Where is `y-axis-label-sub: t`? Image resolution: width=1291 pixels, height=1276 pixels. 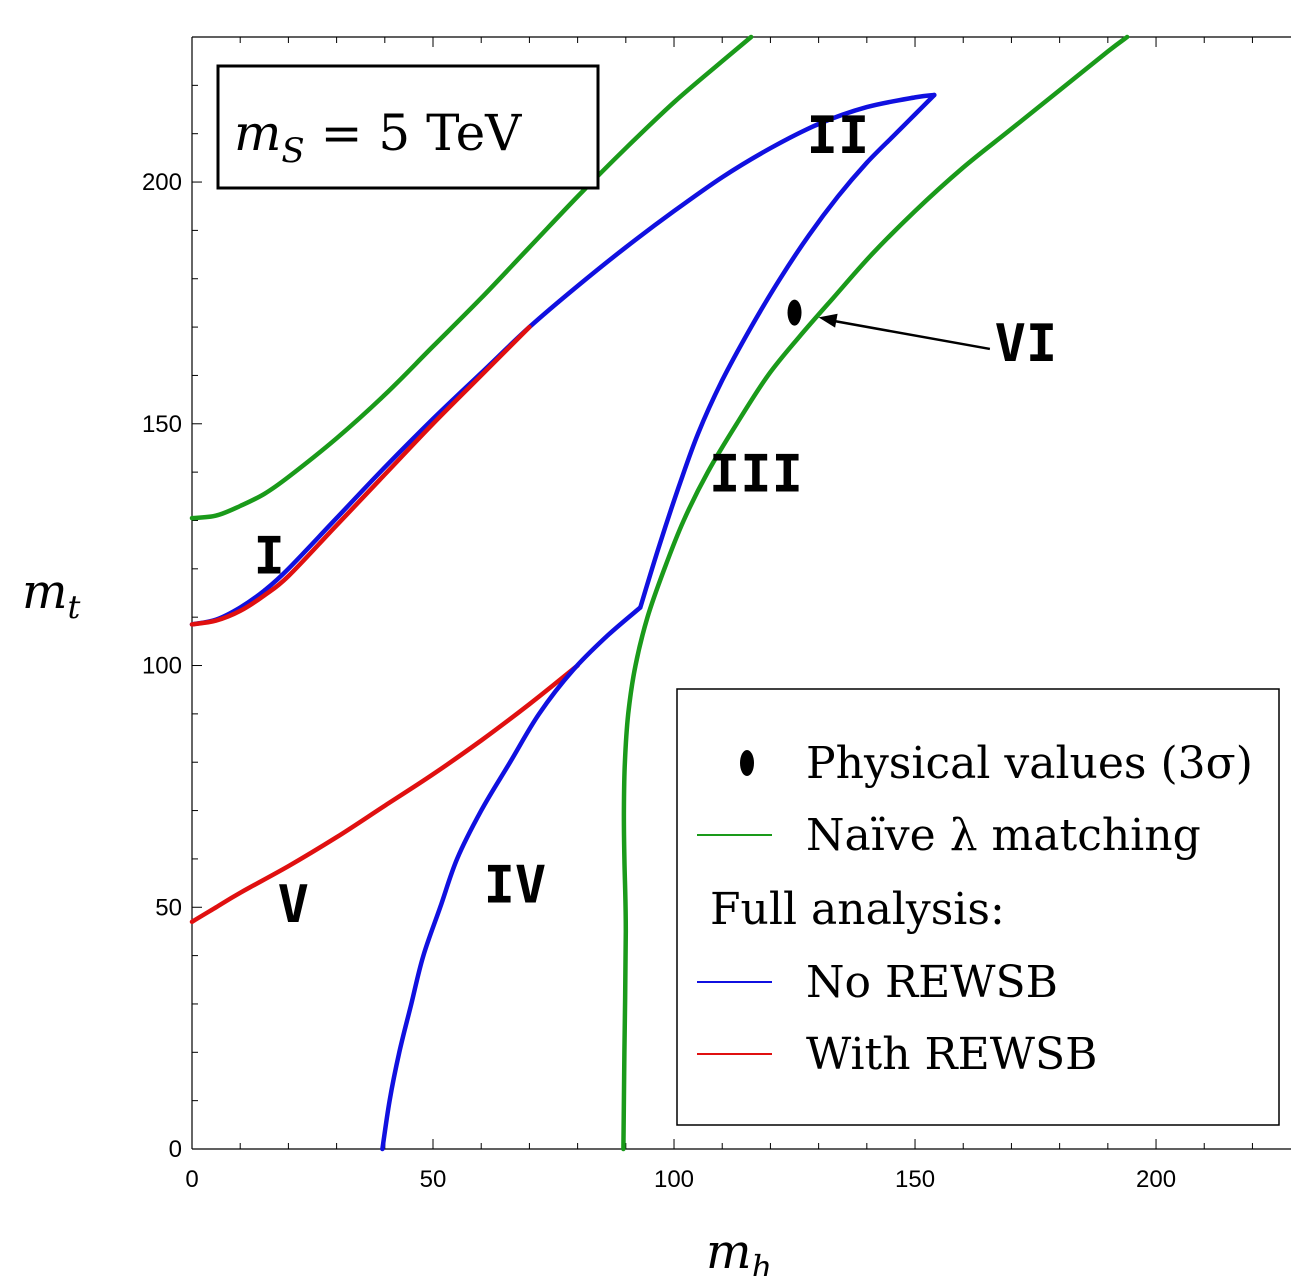 y-axis-label-sub: t is located at coordinates (74, 607).